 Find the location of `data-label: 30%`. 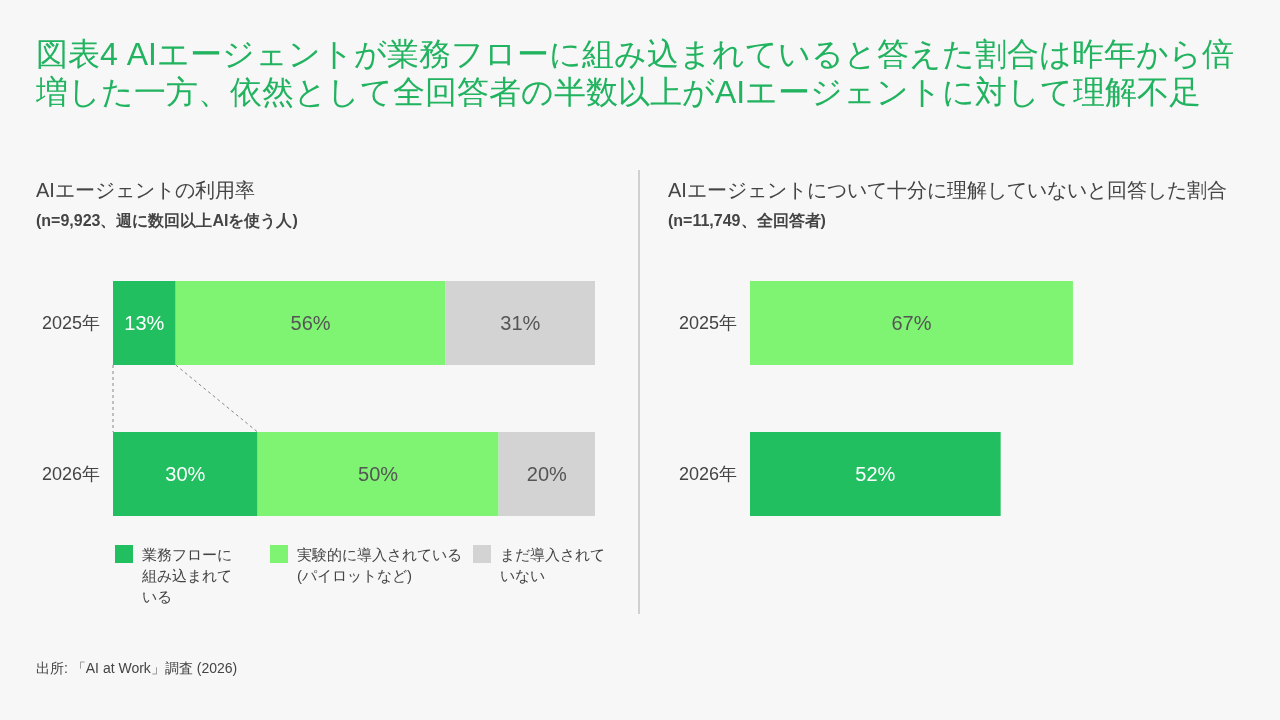

data-label: 30% is located at coordinates (185, 474).